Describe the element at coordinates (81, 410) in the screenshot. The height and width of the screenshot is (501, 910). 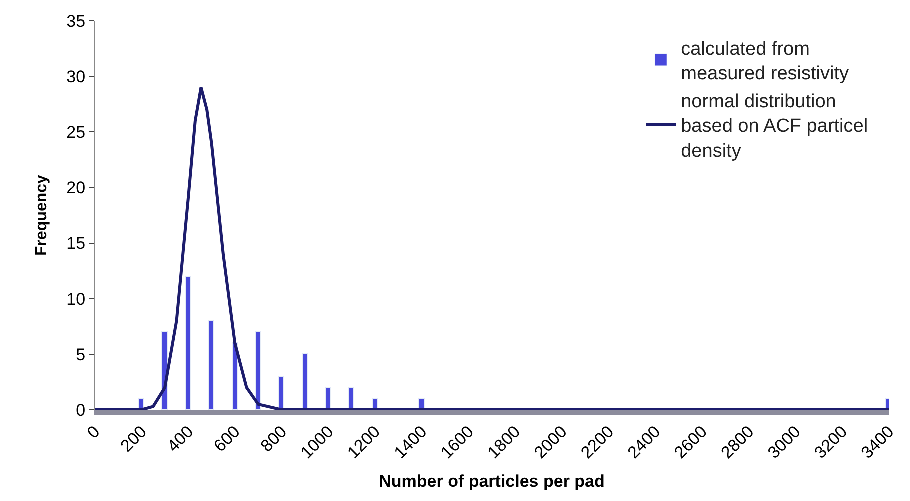
I see `y-tick-label: 0` at that location.